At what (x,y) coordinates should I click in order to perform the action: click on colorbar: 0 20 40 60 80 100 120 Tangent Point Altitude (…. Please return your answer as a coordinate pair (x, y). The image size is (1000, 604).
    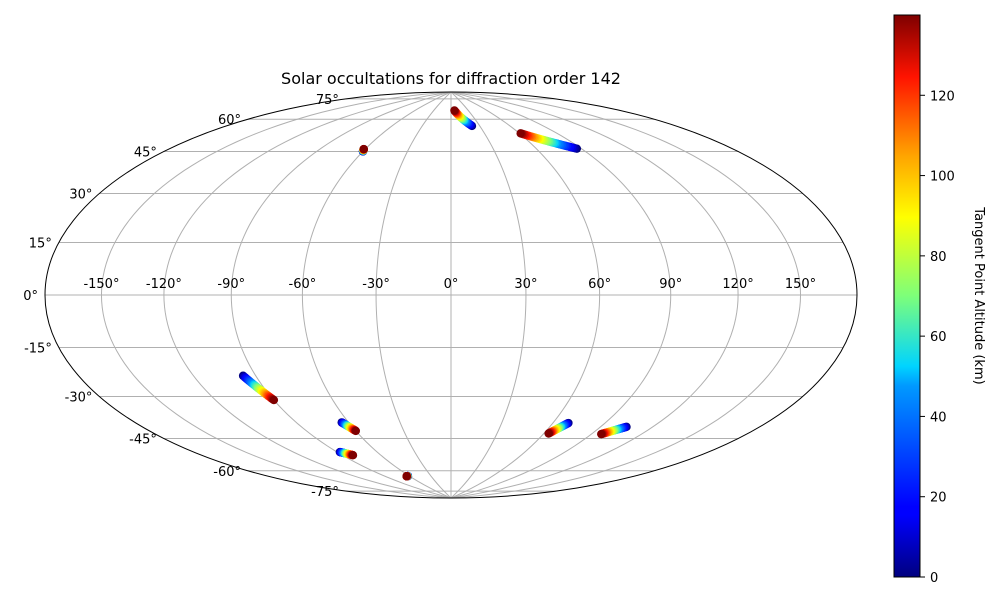
    Looking at the image, I should click on (939, 300).